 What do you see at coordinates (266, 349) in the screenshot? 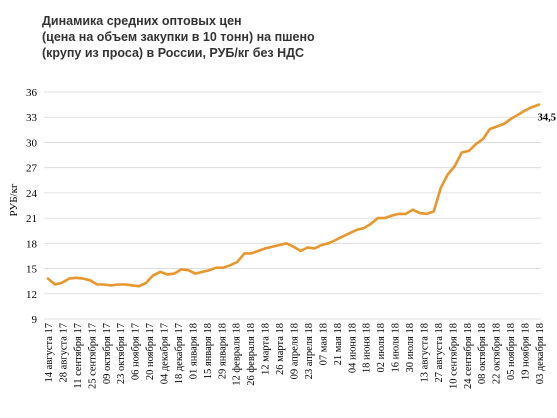
I see `x-tick-label: 12 марта 18` at bounding box center [266, 349].